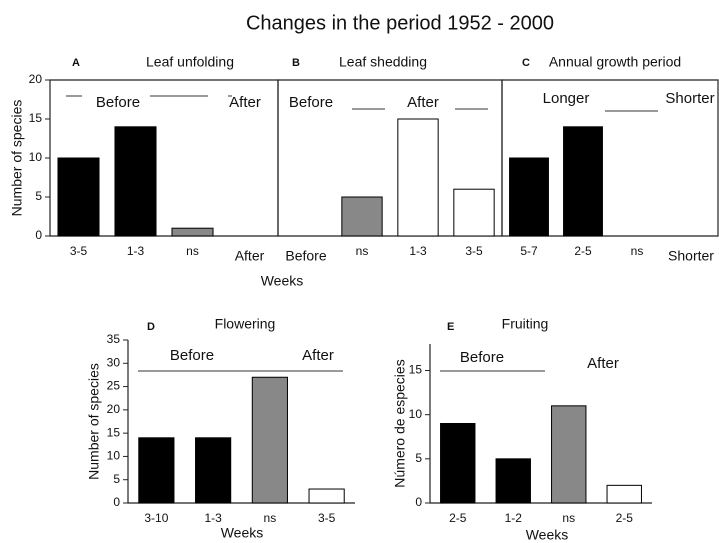 This screenshot has height=543, width=719. I want to click on figure-title: Changes in the period 1952 - 2000, so click(400, 23).